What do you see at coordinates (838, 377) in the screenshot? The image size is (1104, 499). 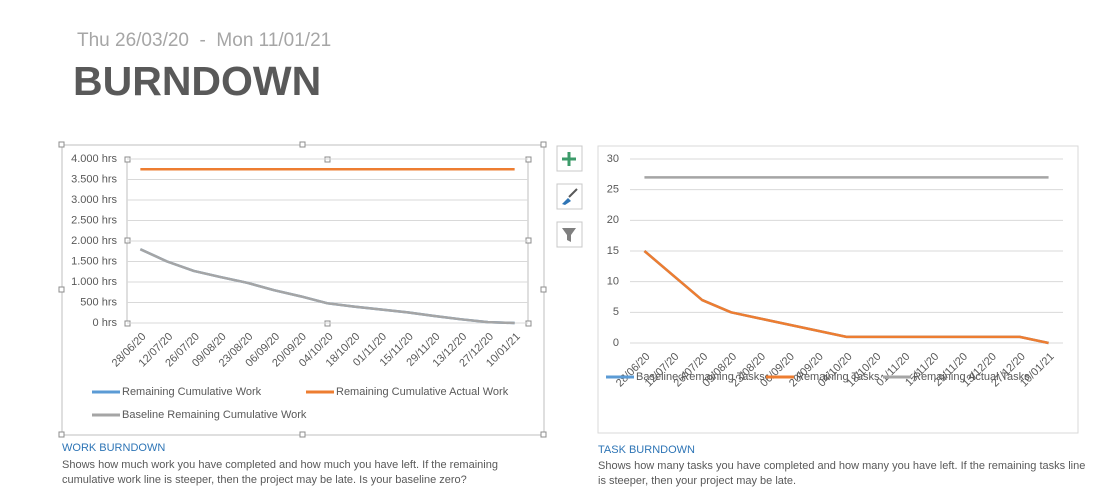 I see `legend-label: Remaining Tasks` at bounding box center [838, 377].